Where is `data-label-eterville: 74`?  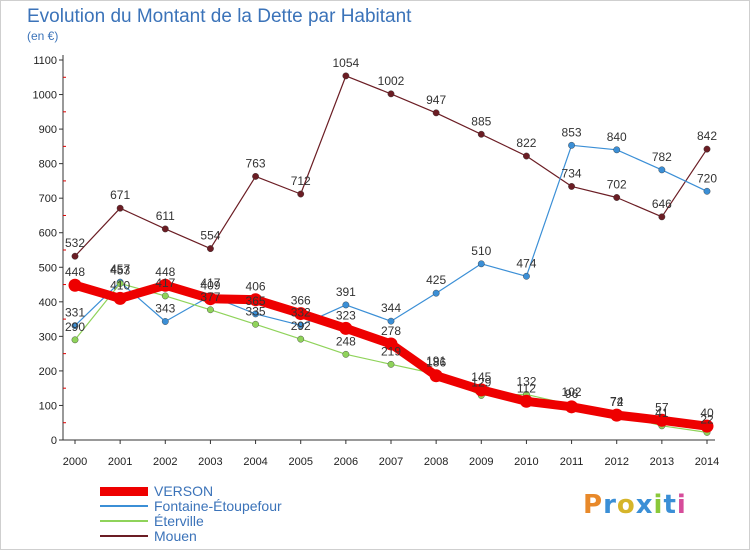 data-label-eterville: 74 is located at coordinates (617, 401).